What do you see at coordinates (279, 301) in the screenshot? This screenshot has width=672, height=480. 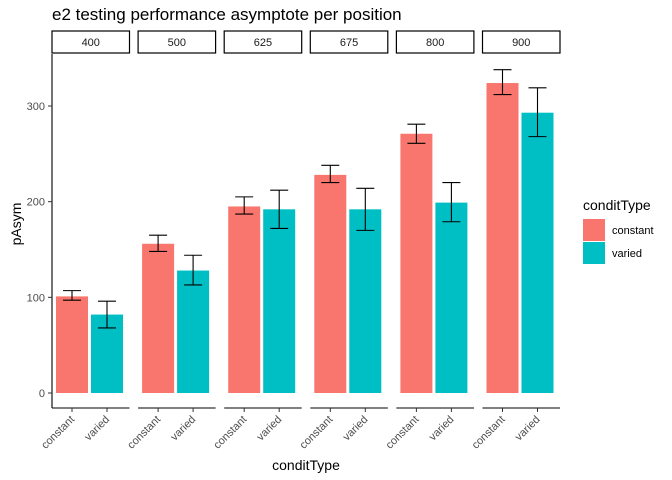 I see `bar-625-varied` at bounding box center [279, 301].